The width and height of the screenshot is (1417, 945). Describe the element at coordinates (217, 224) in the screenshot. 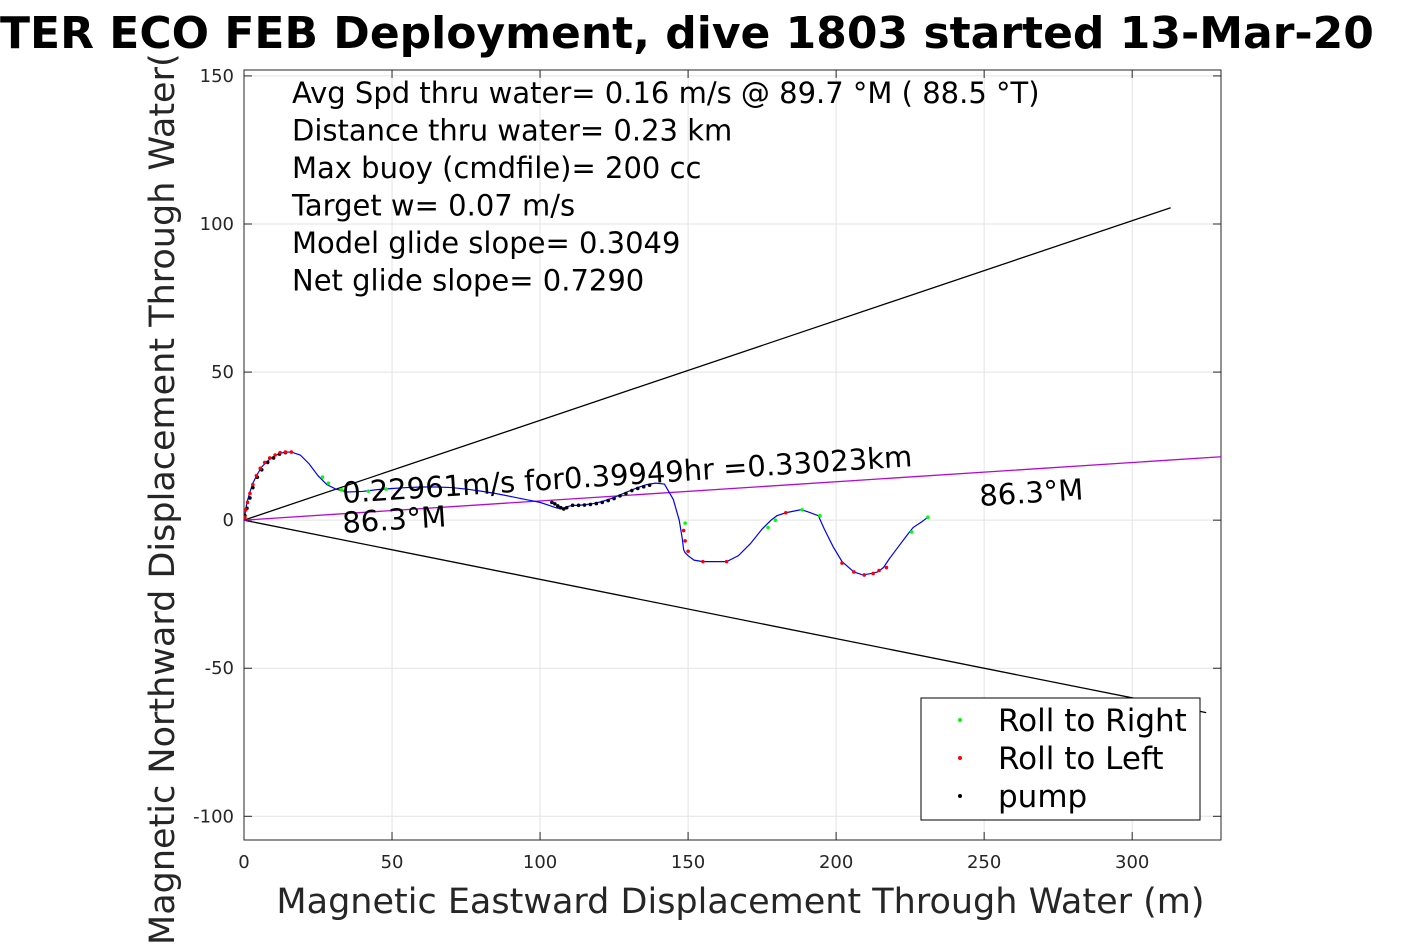

I see `y-tick-label: 100` at that location.